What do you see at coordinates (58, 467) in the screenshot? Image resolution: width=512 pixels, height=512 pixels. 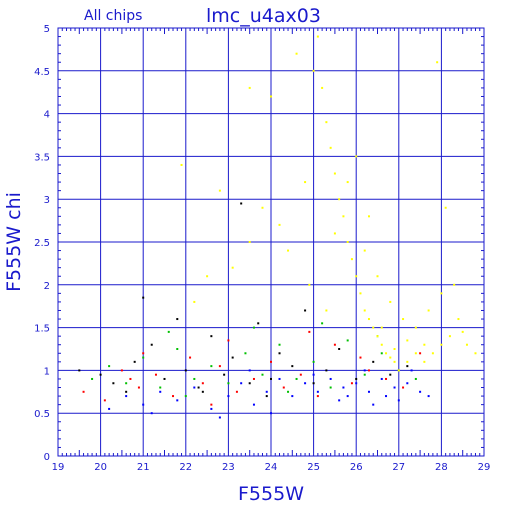 I see `x-tick-label: 19` at bounding box center [58, 467].